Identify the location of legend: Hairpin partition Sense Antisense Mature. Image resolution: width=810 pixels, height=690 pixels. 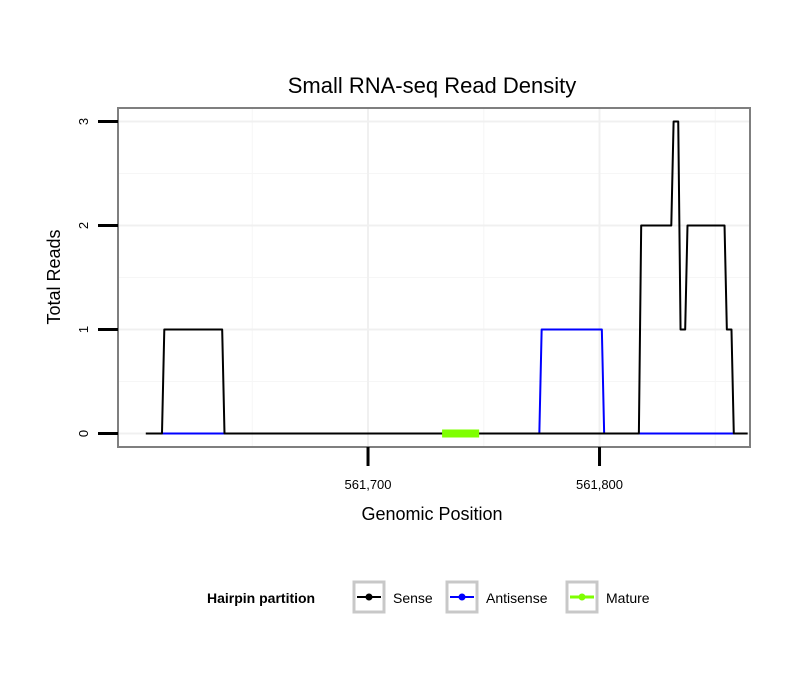
(428, 597).